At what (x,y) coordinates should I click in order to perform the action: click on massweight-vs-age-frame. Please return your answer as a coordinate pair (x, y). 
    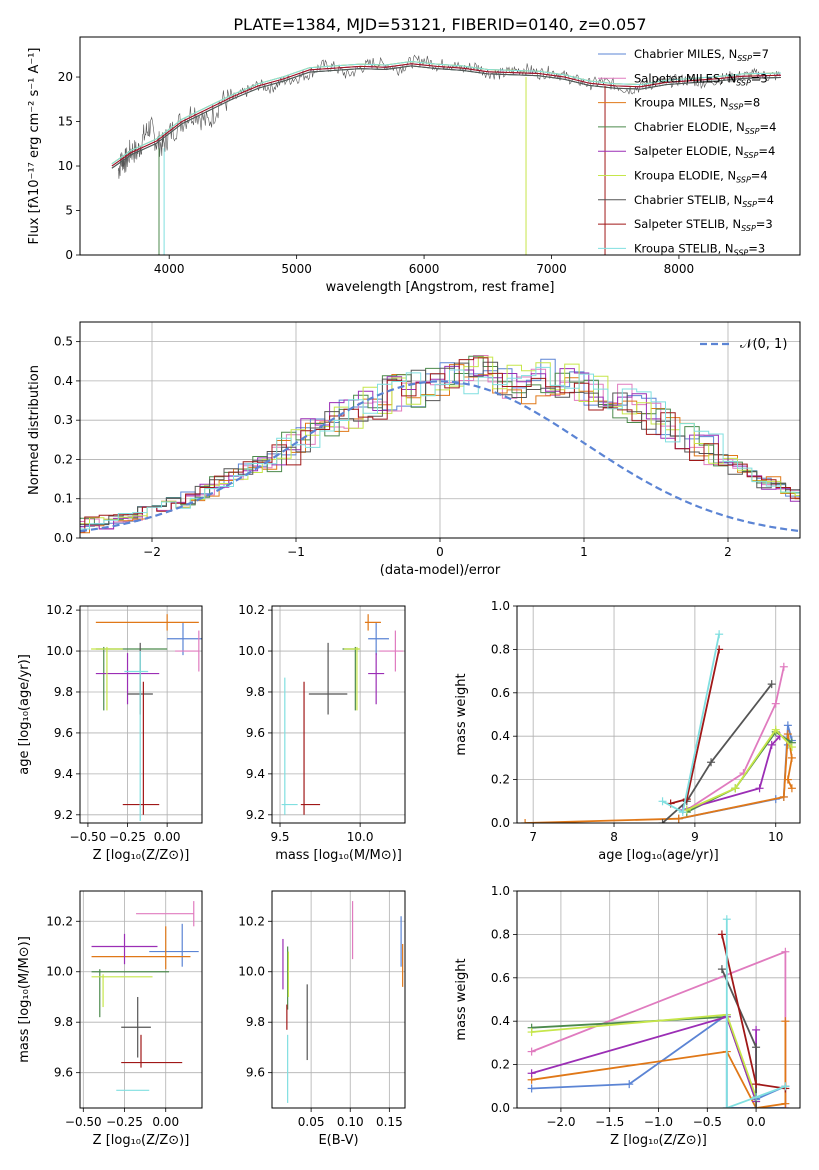
    Looking at the image, I should click on (658, 714).